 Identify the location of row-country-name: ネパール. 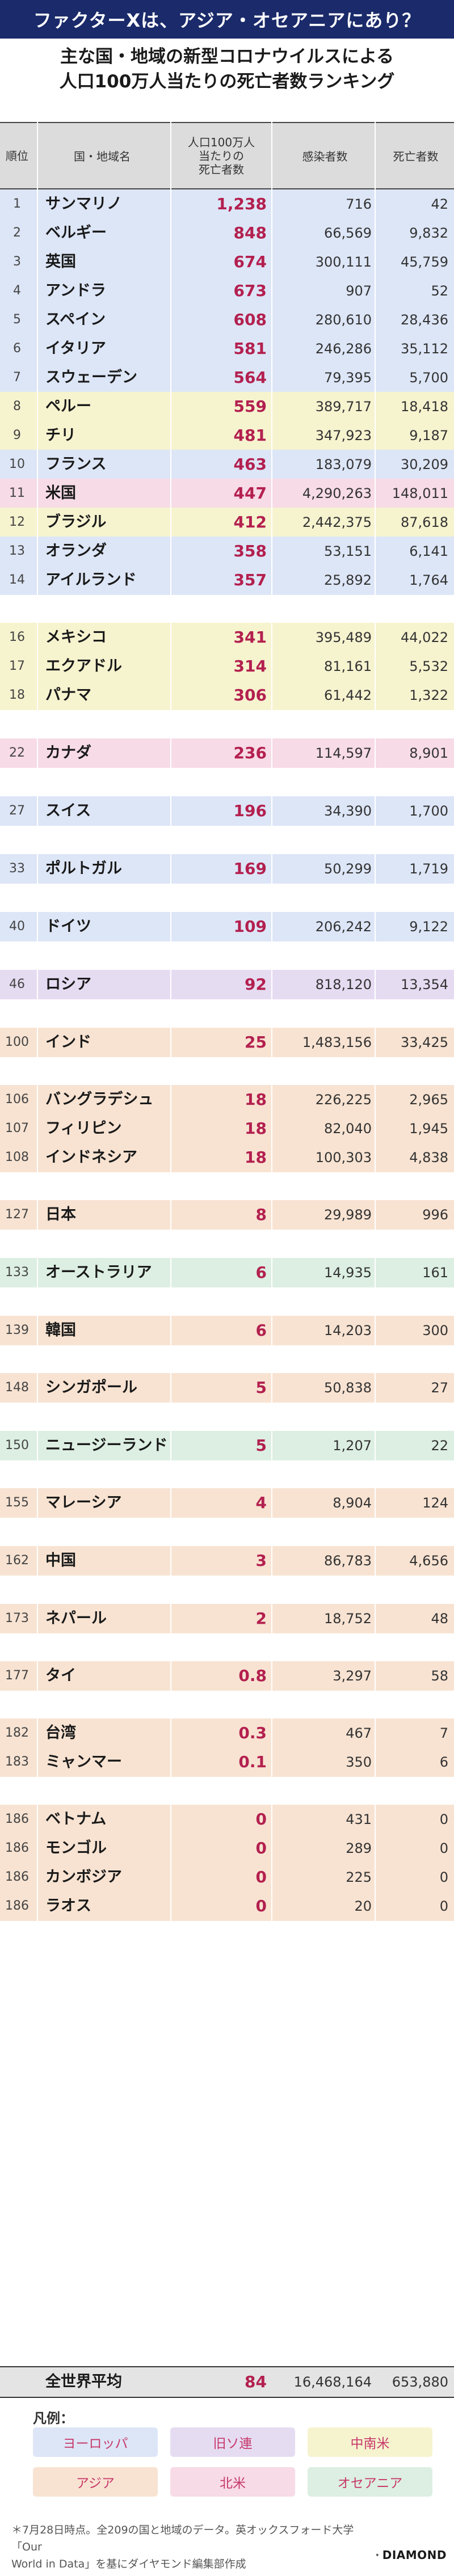
(76, 1618).